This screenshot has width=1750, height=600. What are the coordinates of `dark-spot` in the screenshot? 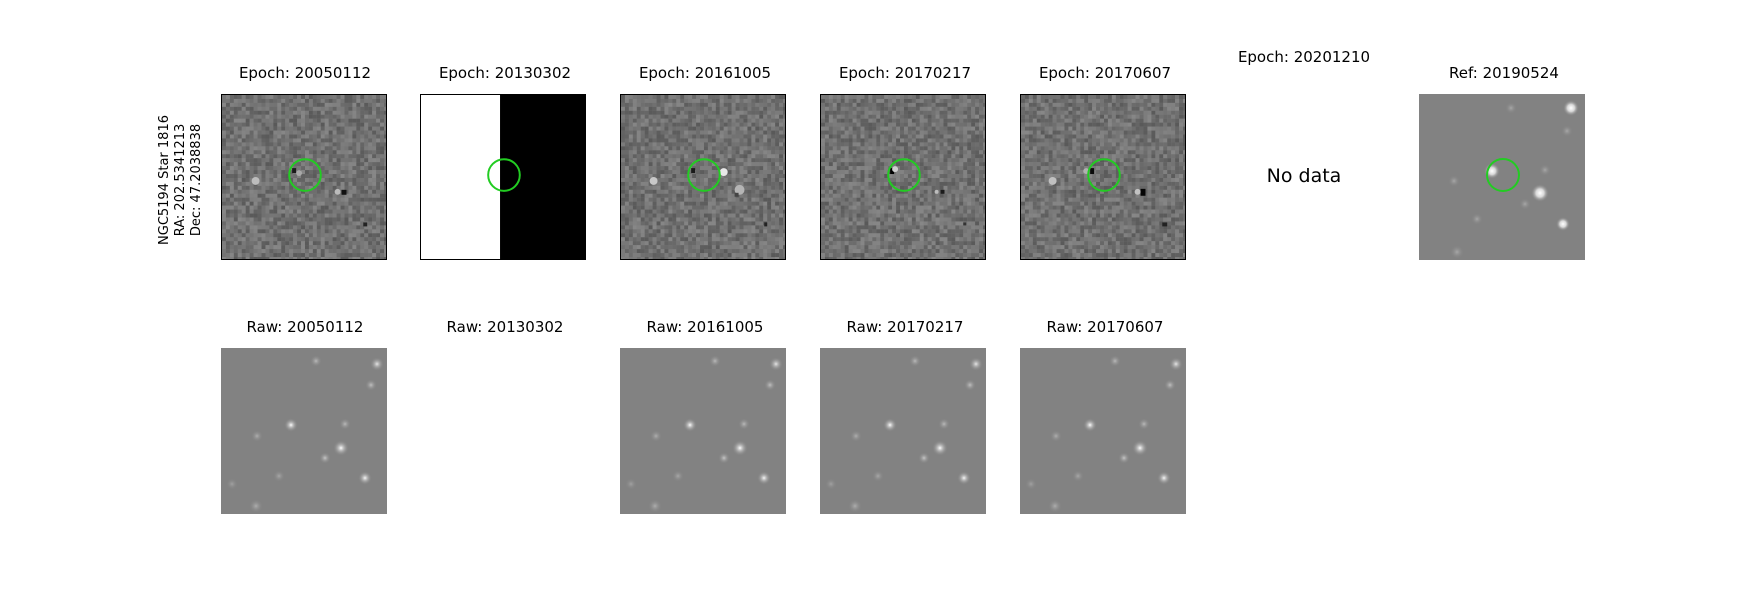 It's located at (344, 192).